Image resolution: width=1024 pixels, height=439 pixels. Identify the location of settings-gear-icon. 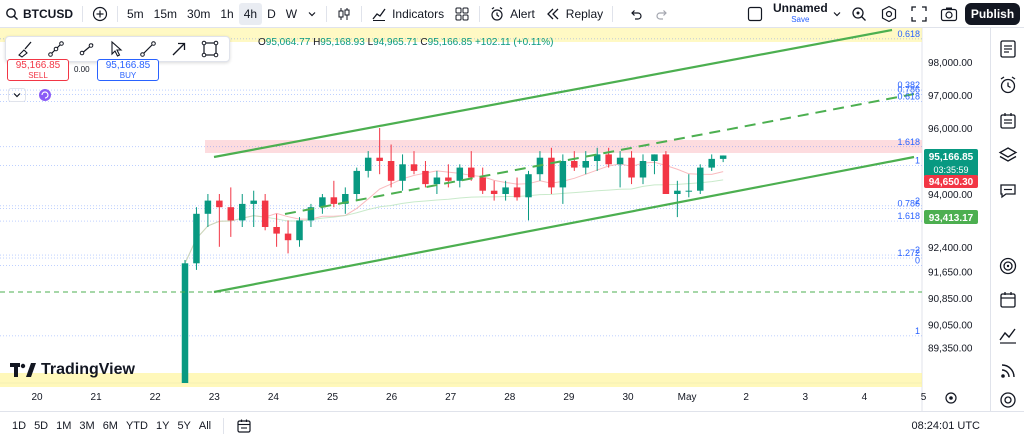
(889, 14).